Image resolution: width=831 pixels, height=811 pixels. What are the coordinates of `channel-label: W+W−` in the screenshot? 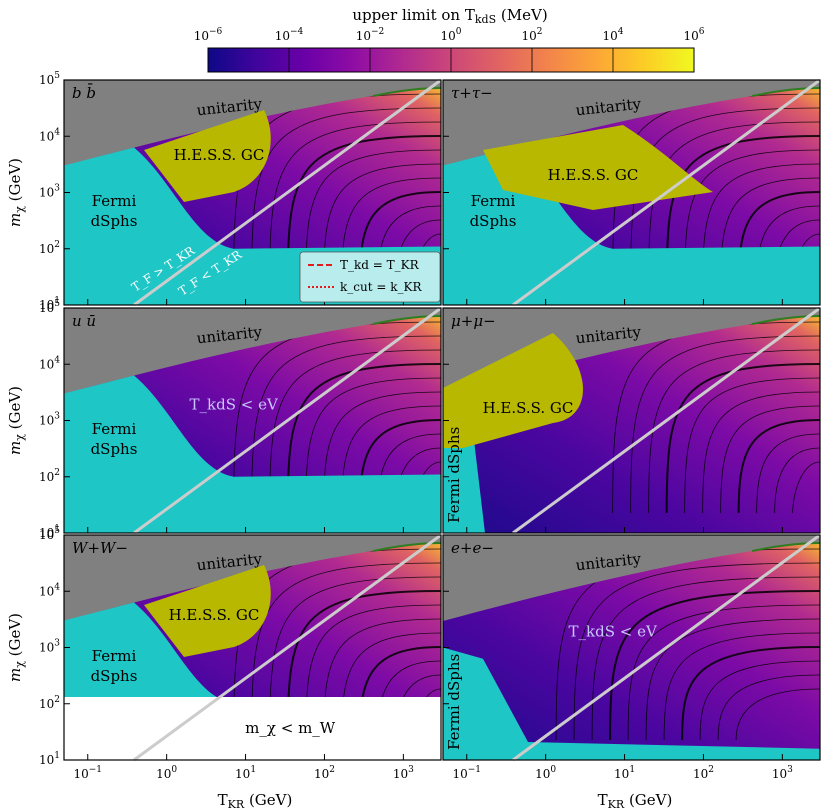 It's located at (100, 548).